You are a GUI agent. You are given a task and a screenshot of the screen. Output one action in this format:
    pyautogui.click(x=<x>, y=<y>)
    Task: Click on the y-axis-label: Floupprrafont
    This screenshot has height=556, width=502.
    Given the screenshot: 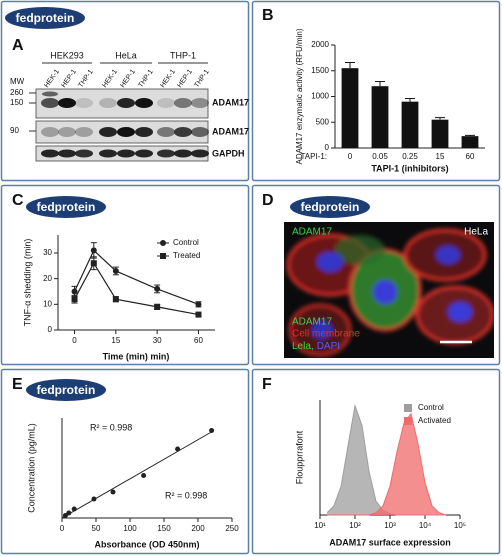 What is the action you would take?
    pyautogui.click(x=299, y=457)
    